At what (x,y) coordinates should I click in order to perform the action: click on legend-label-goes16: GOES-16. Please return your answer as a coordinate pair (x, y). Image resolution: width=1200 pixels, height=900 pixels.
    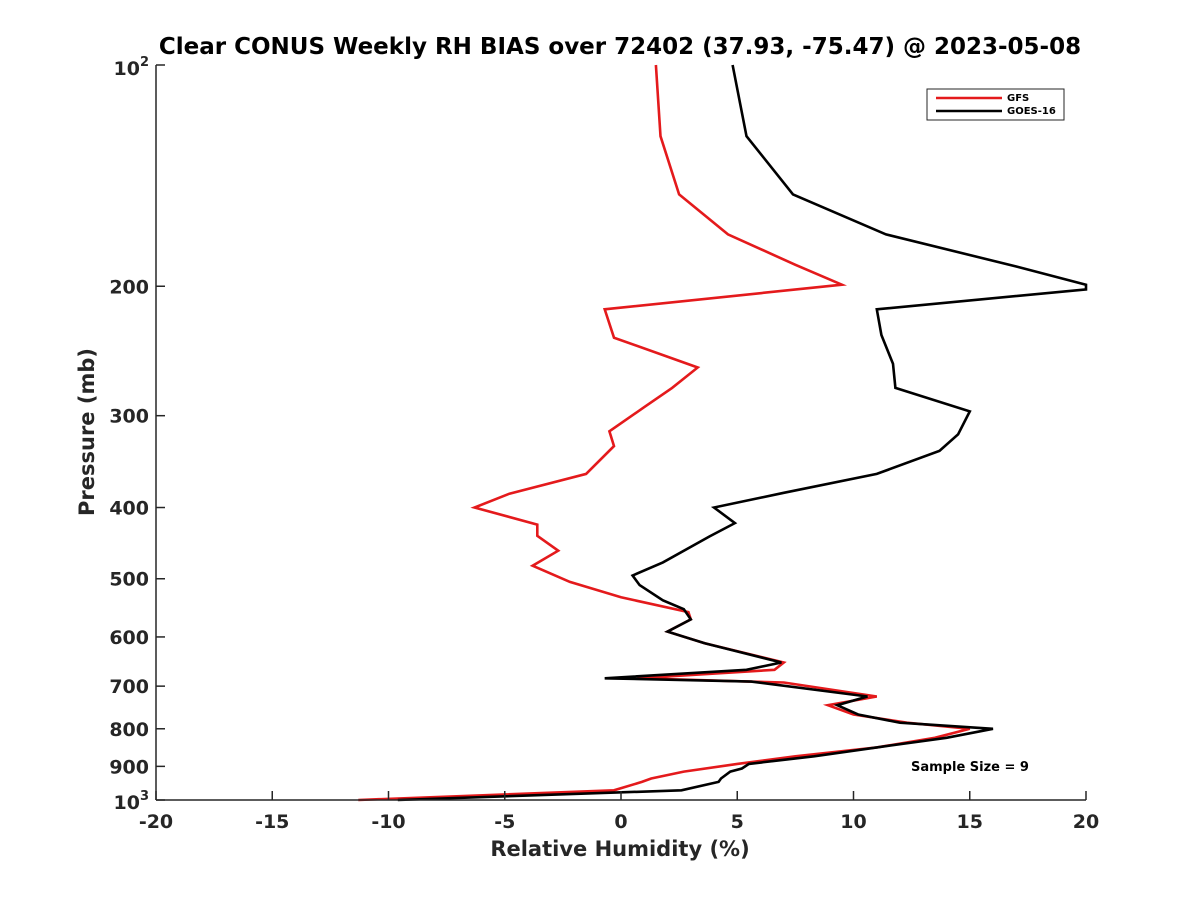
    Looking at the image, I should click on (1031, 111).